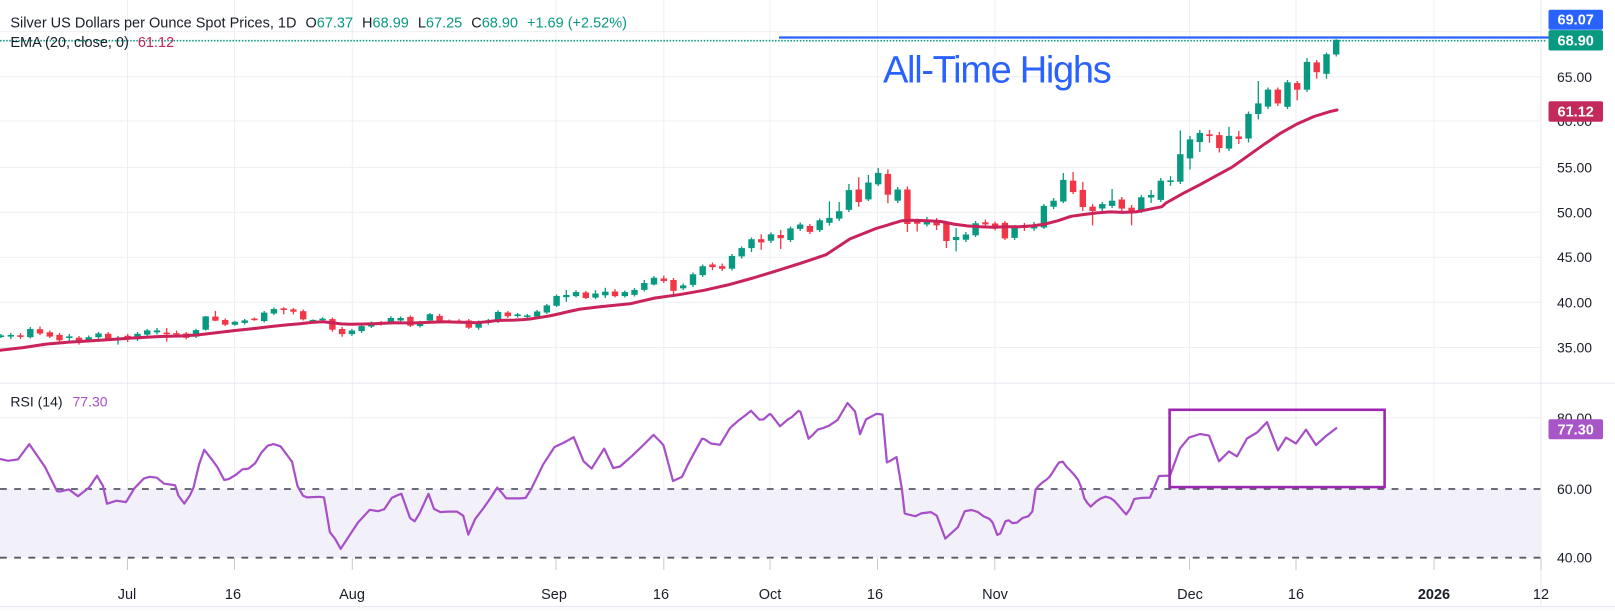  What do you see at coordinates (1574, 212) in the screenshot?
I see `svg-text: 50.00` at bounding box center [1574, 212].